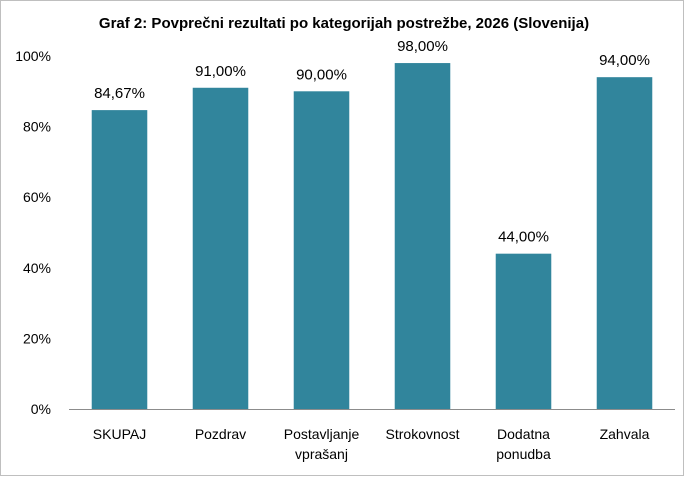 The height and width of the screenshot is (478, 686). What do you see at coordinates (523, 454) in the screenshot?
I see `x-category-label-line: ponudba` at bounding box center [523, 454].